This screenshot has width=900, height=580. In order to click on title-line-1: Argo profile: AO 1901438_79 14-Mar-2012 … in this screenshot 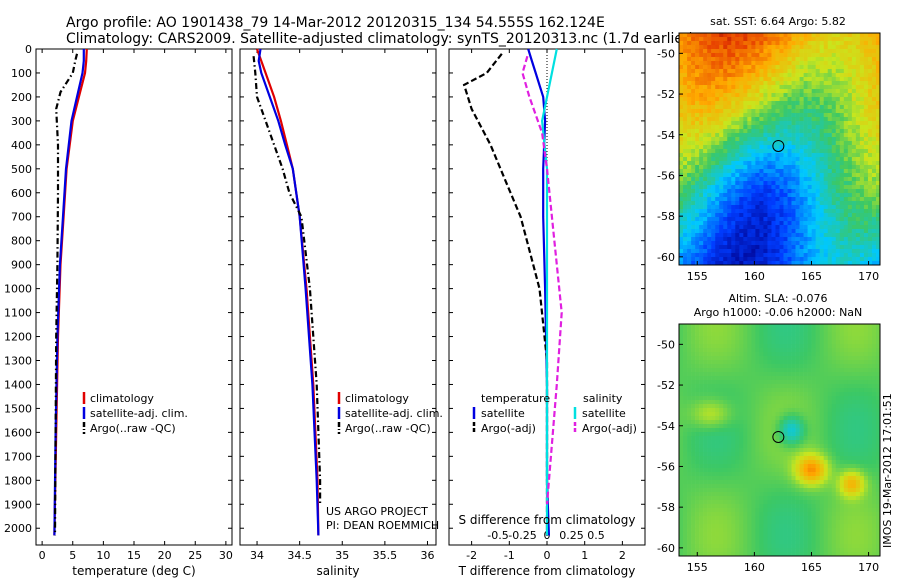, I will do `click(335, 23)`.